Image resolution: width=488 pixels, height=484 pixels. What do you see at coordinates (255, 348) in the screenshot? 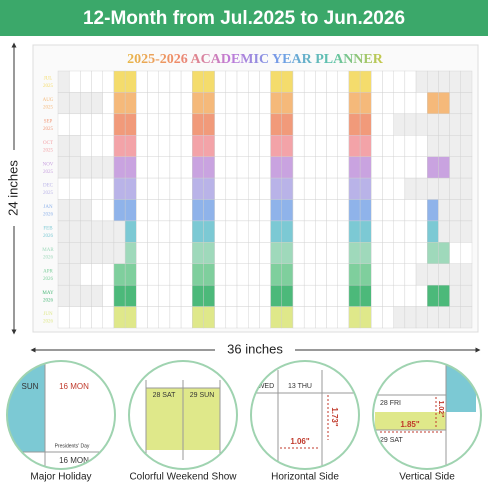
I see `width-label: 36 inches` at bounding box center [255, 348].